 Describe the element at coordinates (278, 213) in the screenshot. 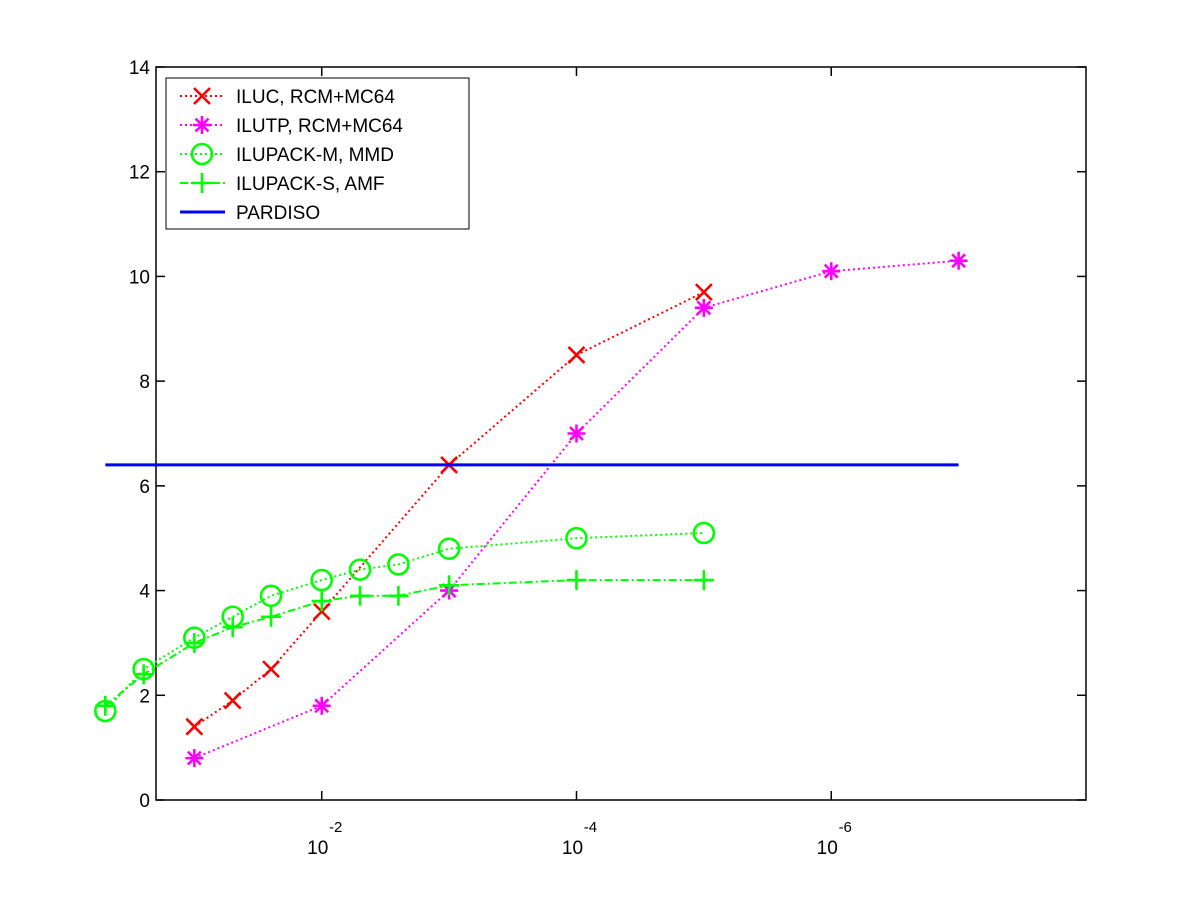

I see `legend-label: PARDISO` at that location.